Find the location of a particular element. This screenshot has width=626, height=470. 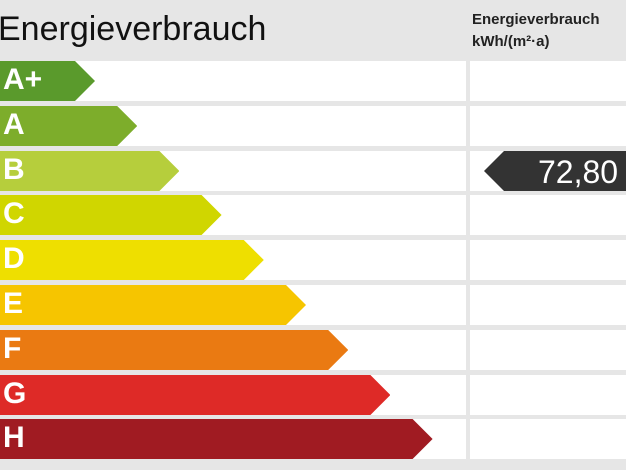

class-row-A+: A+ is located at coordinates (313, 81).